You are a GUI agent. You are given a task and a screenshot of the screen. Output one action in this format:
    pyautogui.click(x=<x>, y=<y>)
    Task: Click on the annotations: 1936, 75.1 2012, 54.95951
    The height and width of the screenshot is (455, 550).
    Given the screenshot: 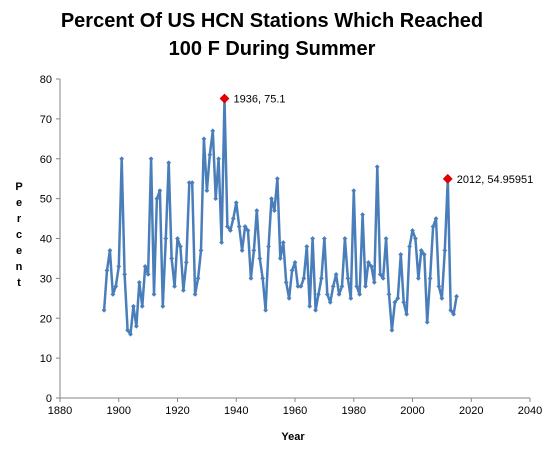 What is the action you would take?
    pyautogui.click(x=376, y=139)
    